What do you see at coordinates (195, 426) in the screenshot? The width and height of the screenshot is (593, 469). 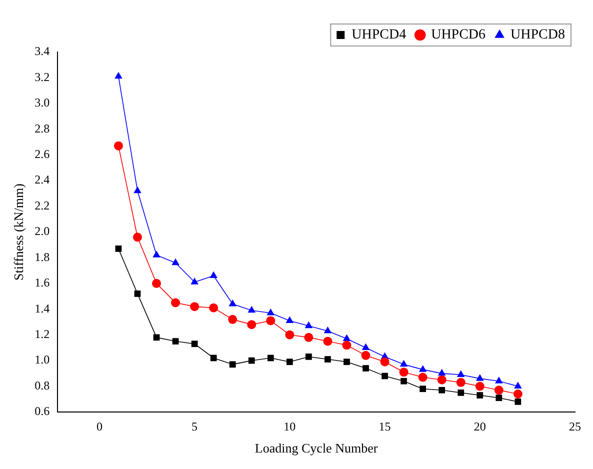 I see `x-tick-label: 5` at bounding box center [195, 426].